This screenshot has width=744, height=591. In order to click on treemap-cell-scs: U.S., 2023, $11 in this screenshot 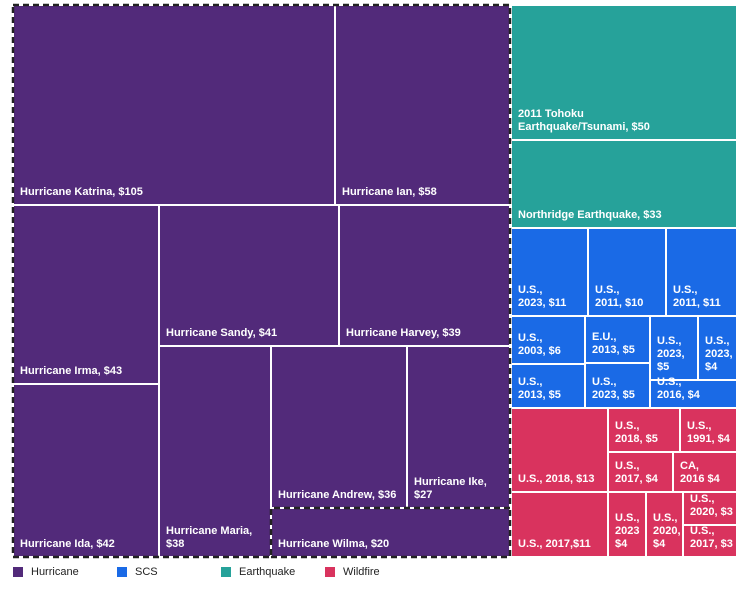, I will do `click(549, 272)`.